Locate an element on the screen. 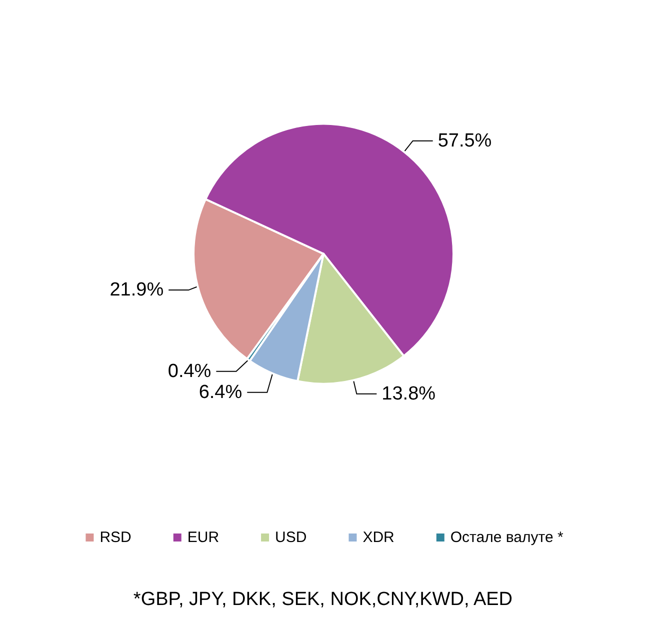 This screenshot has height=619, width=647. data-label: 13.8% is located at coordinates (409, 393).